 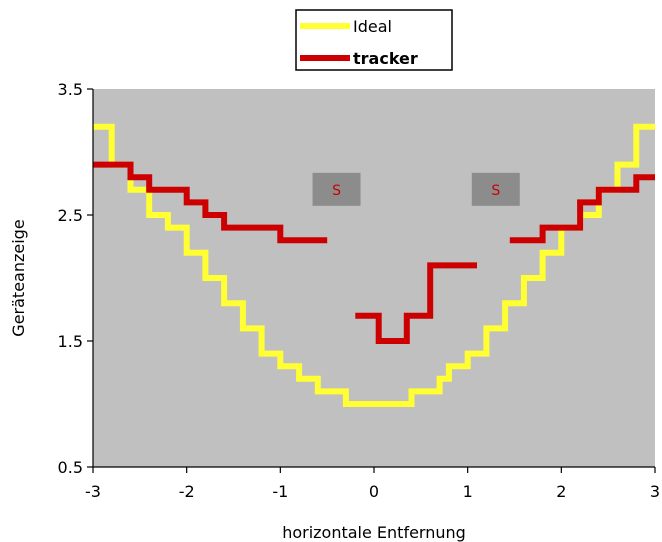 I want to click on x-tick-label: 0, so click(x=374, y=491).